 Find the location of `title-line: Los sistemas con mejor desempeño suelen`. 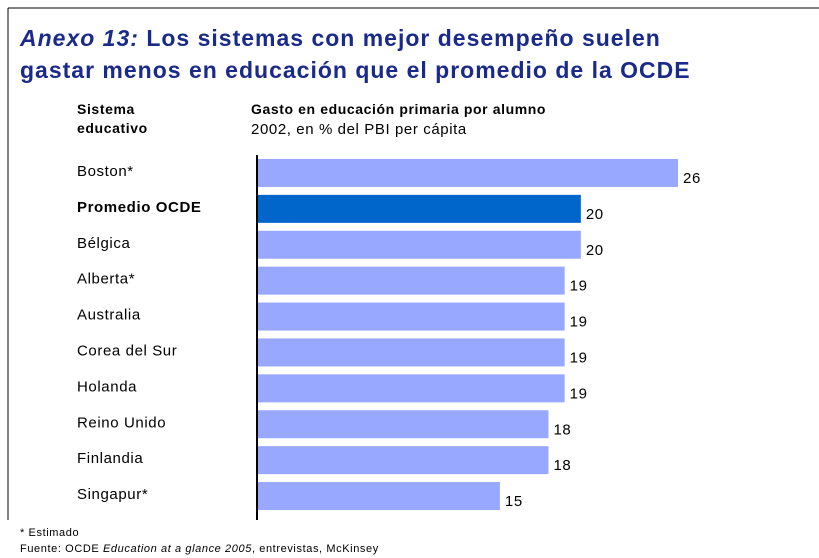

title-line: Los sistemas con mejor desempeño suelen is located at coordinates (403, 38).